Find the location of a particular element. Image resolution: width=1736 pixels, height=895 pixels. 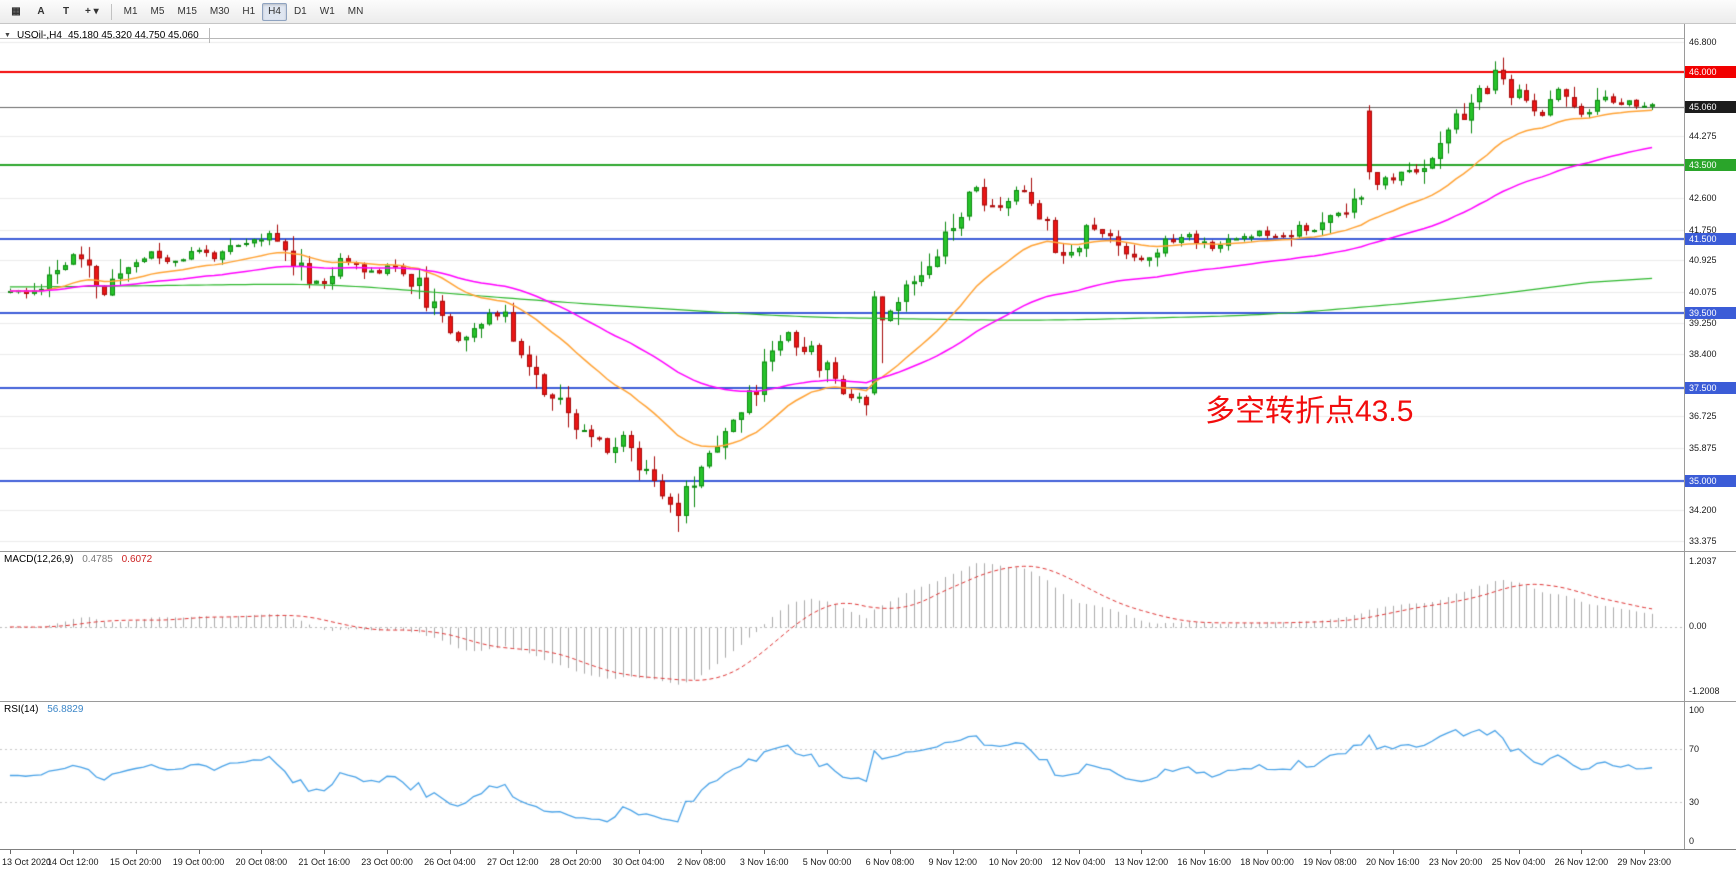

price-tick-label: 41.750 is located at coordinates (1703, 229).